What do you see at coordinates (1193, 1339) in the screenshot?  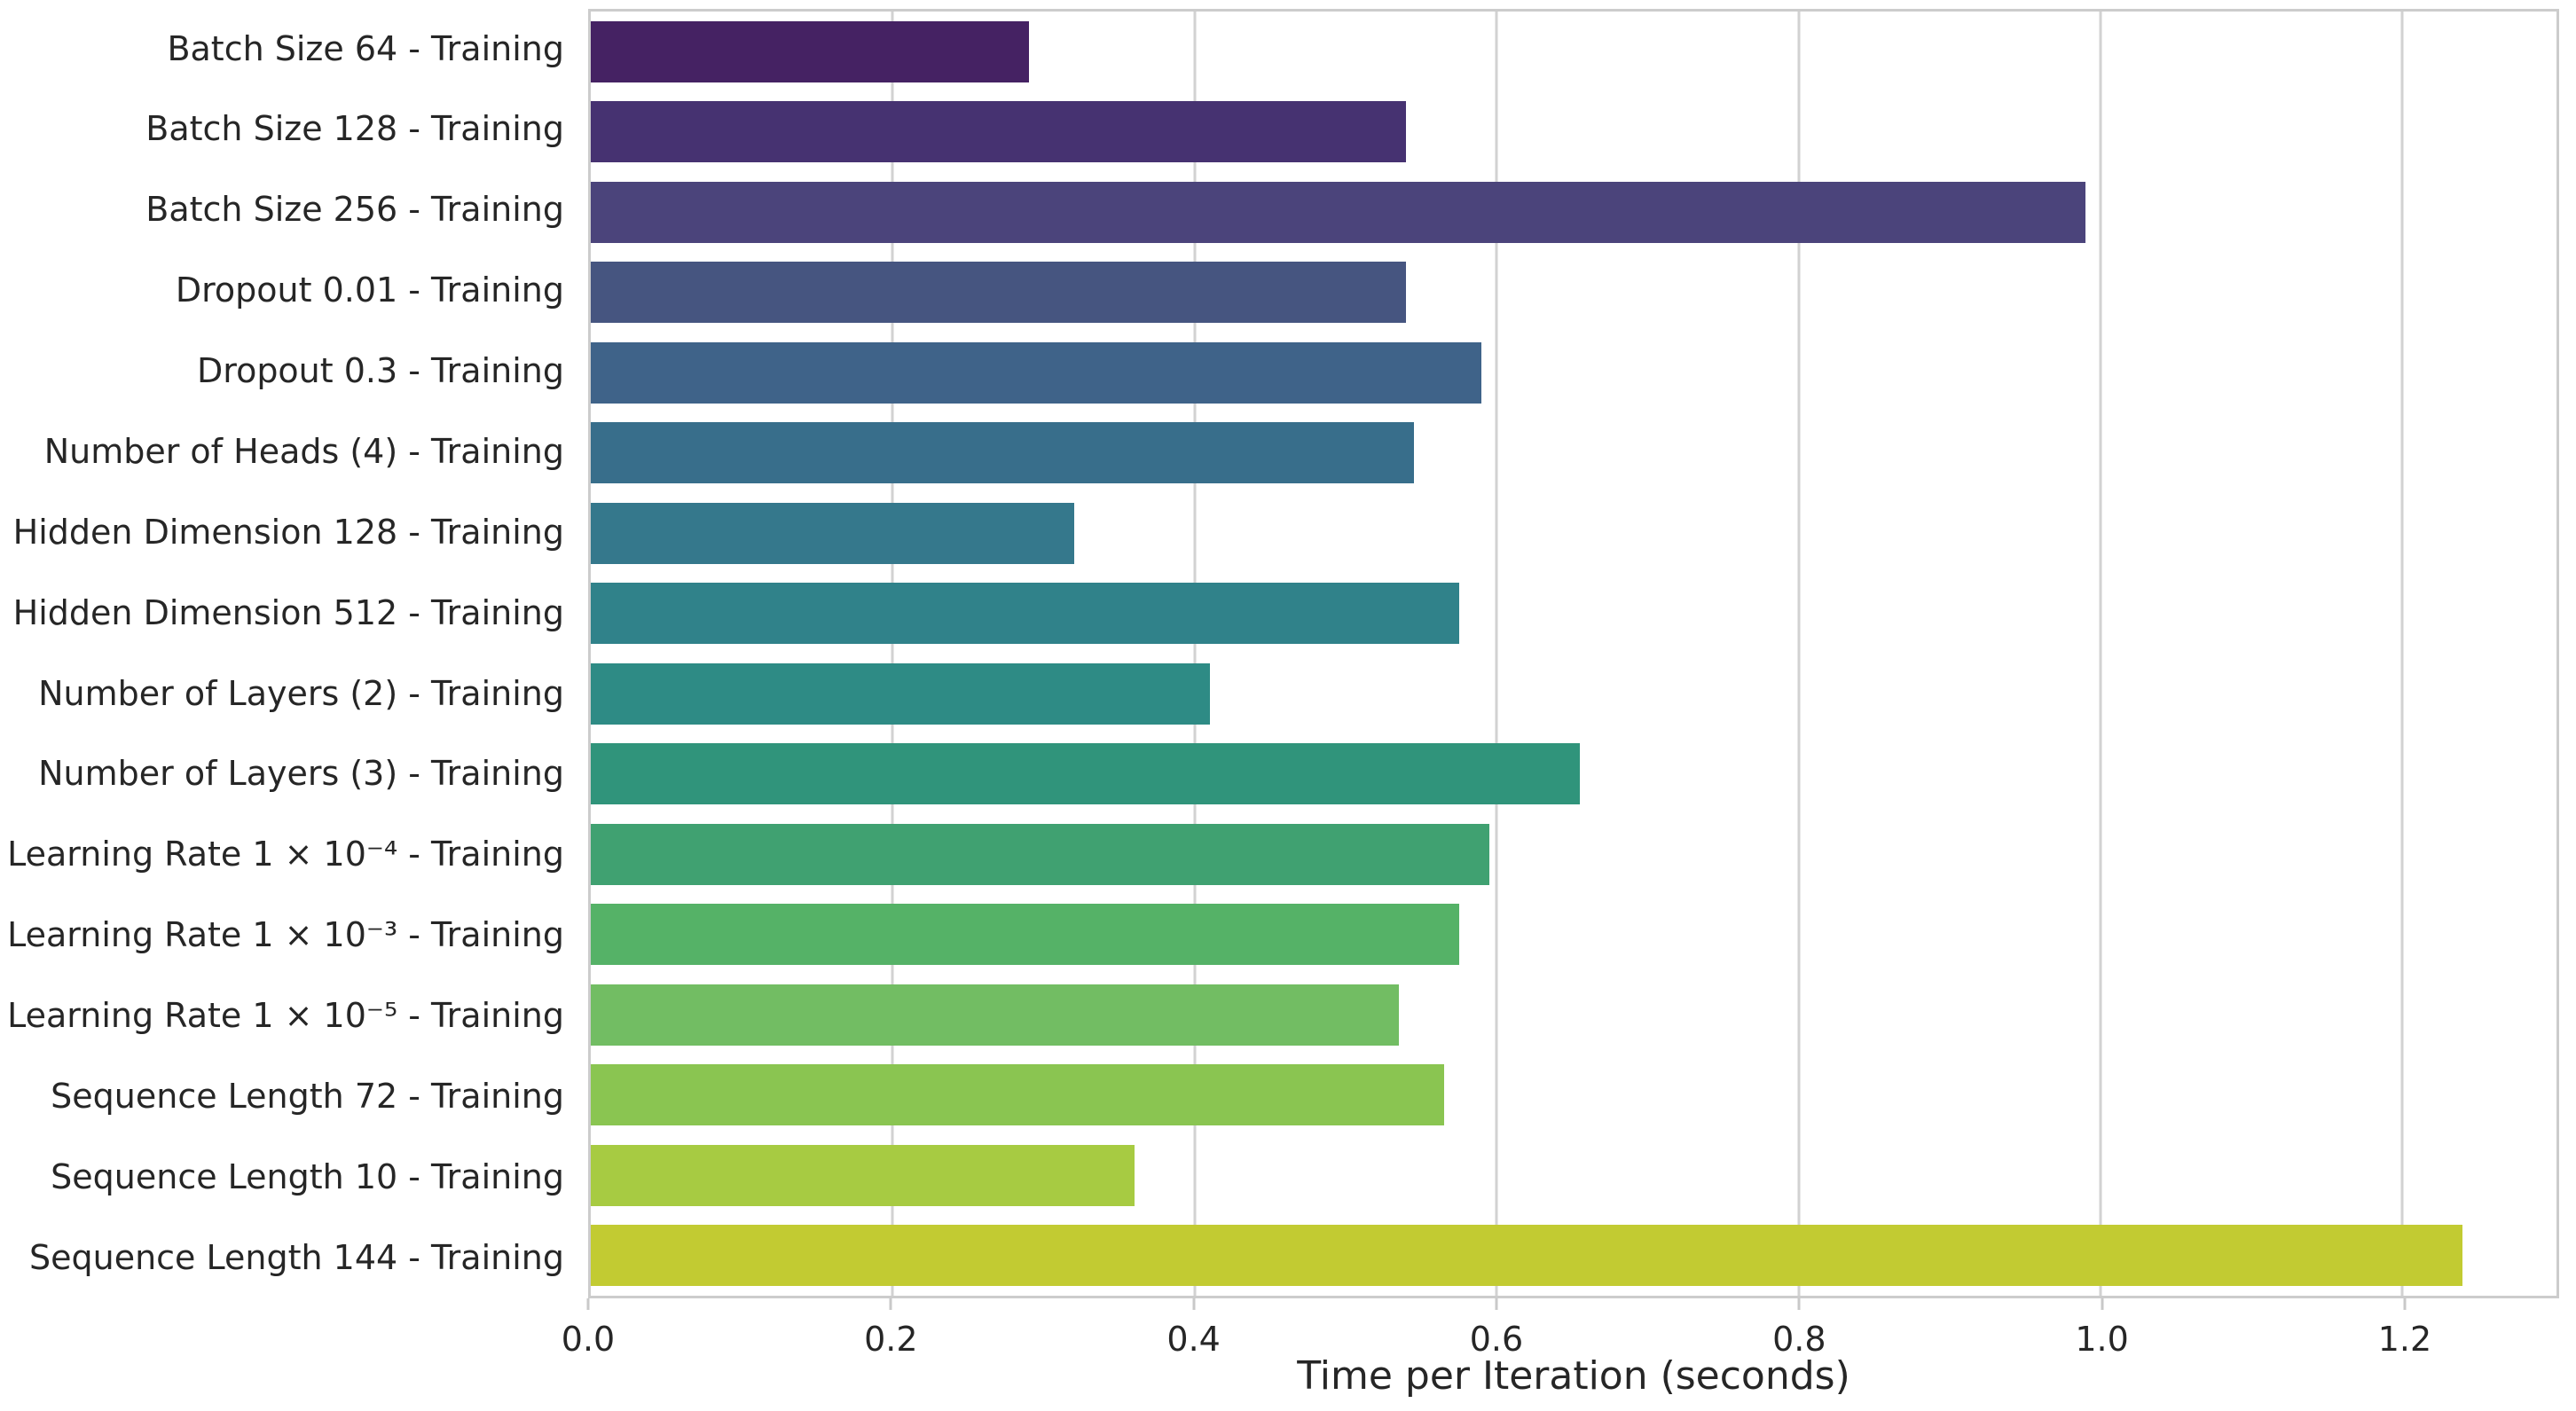 I see `x-tick-label: 0.4` at bounding box center [1193, 1339].